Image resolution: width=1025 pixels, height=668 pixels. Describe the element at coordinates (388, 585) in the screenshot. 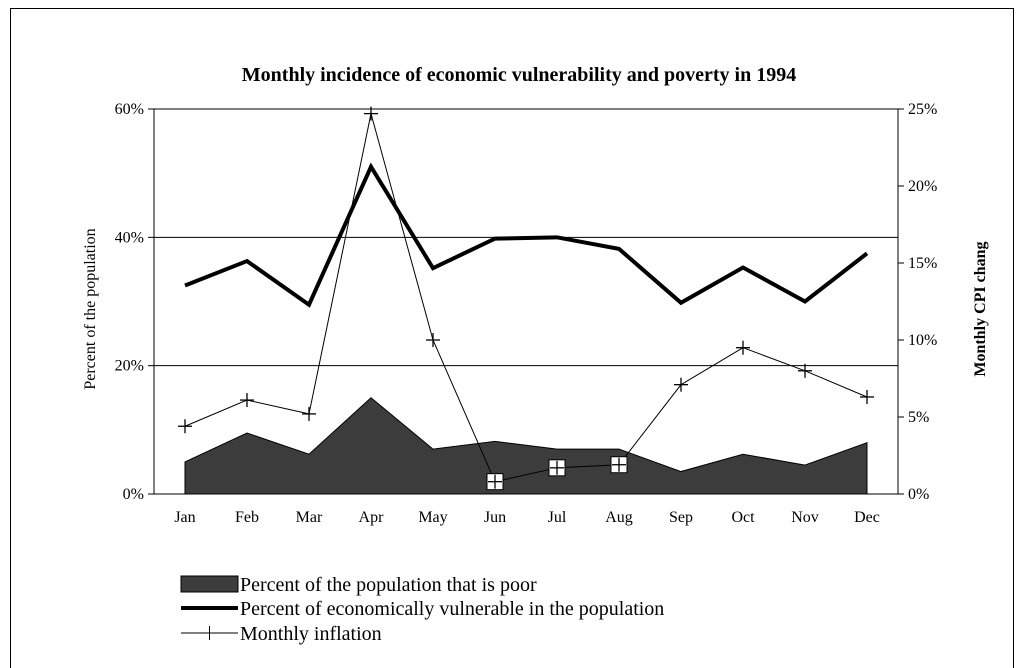

I see `legend-label-poor: Percent of the population that is poor` at that location.